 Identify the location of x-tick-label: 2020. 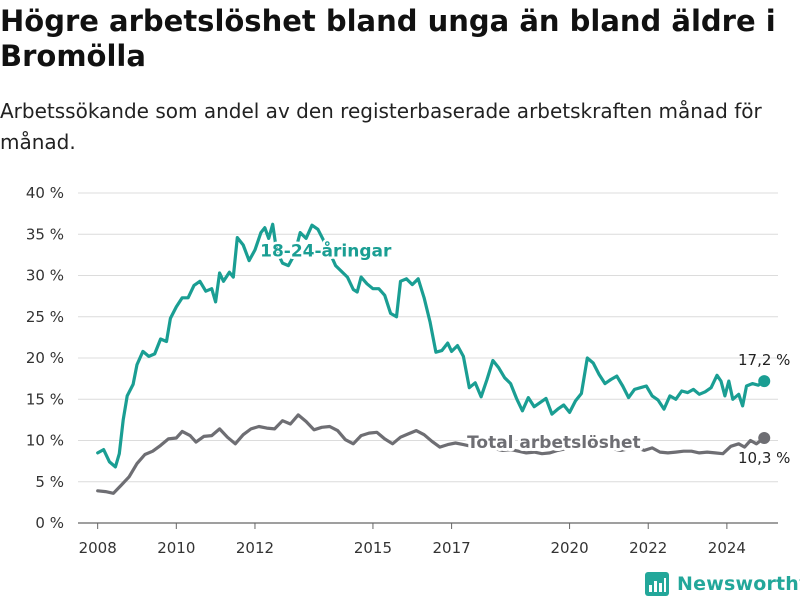
(569, 548).